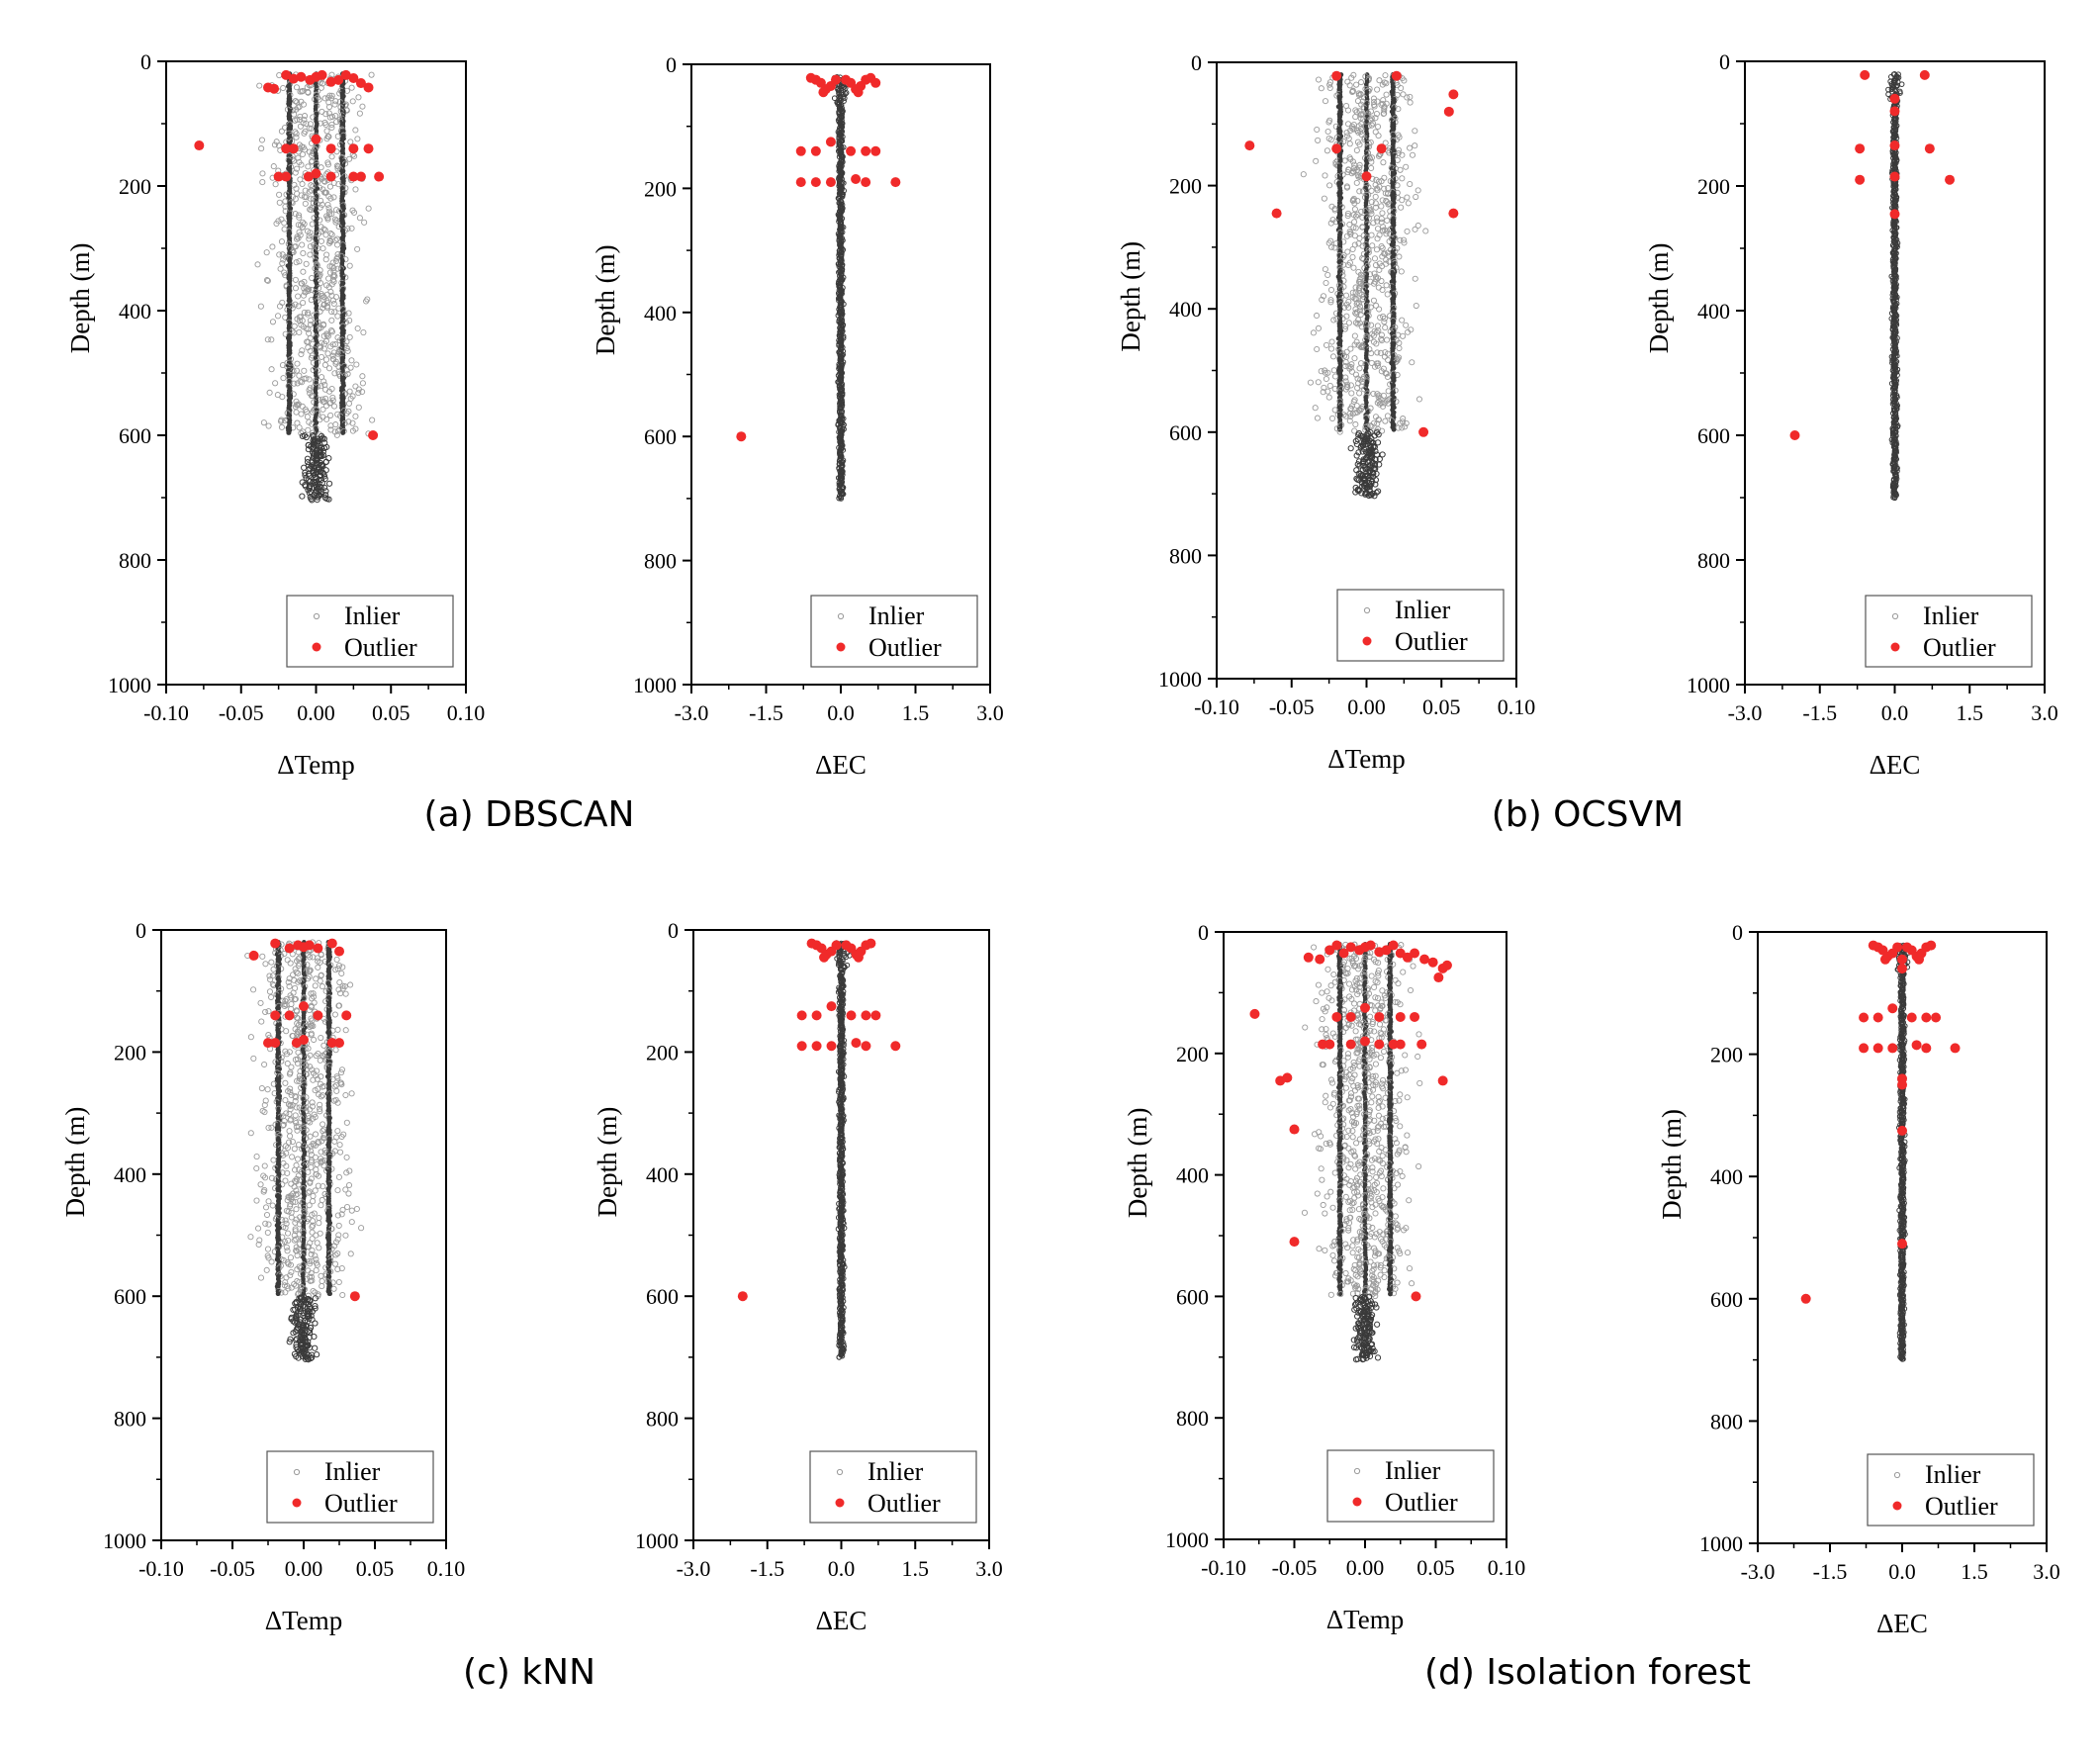 The image size is (2100, 1759). I want to click on inlier-points, so click(1895, 286).